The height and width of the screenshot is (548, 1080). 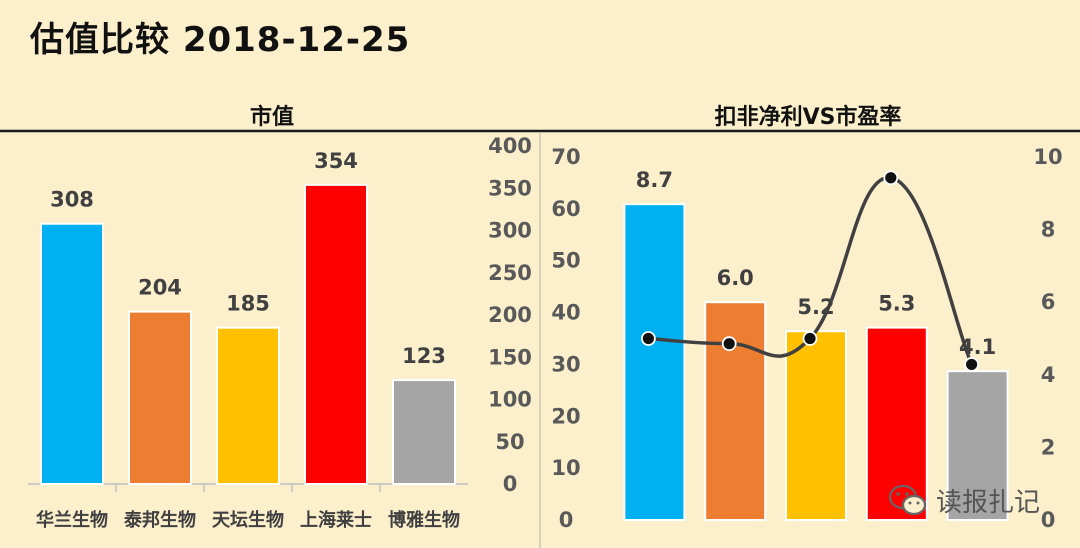 What do you see at coordinates (220, 40) in the screenshot?
I see `page-title: 估值比较 2018-12-25` at bounding box center [220, 40].